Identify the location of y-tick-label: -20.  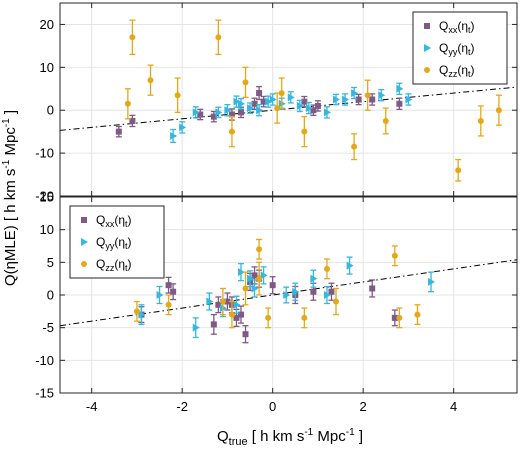
(44, 196).